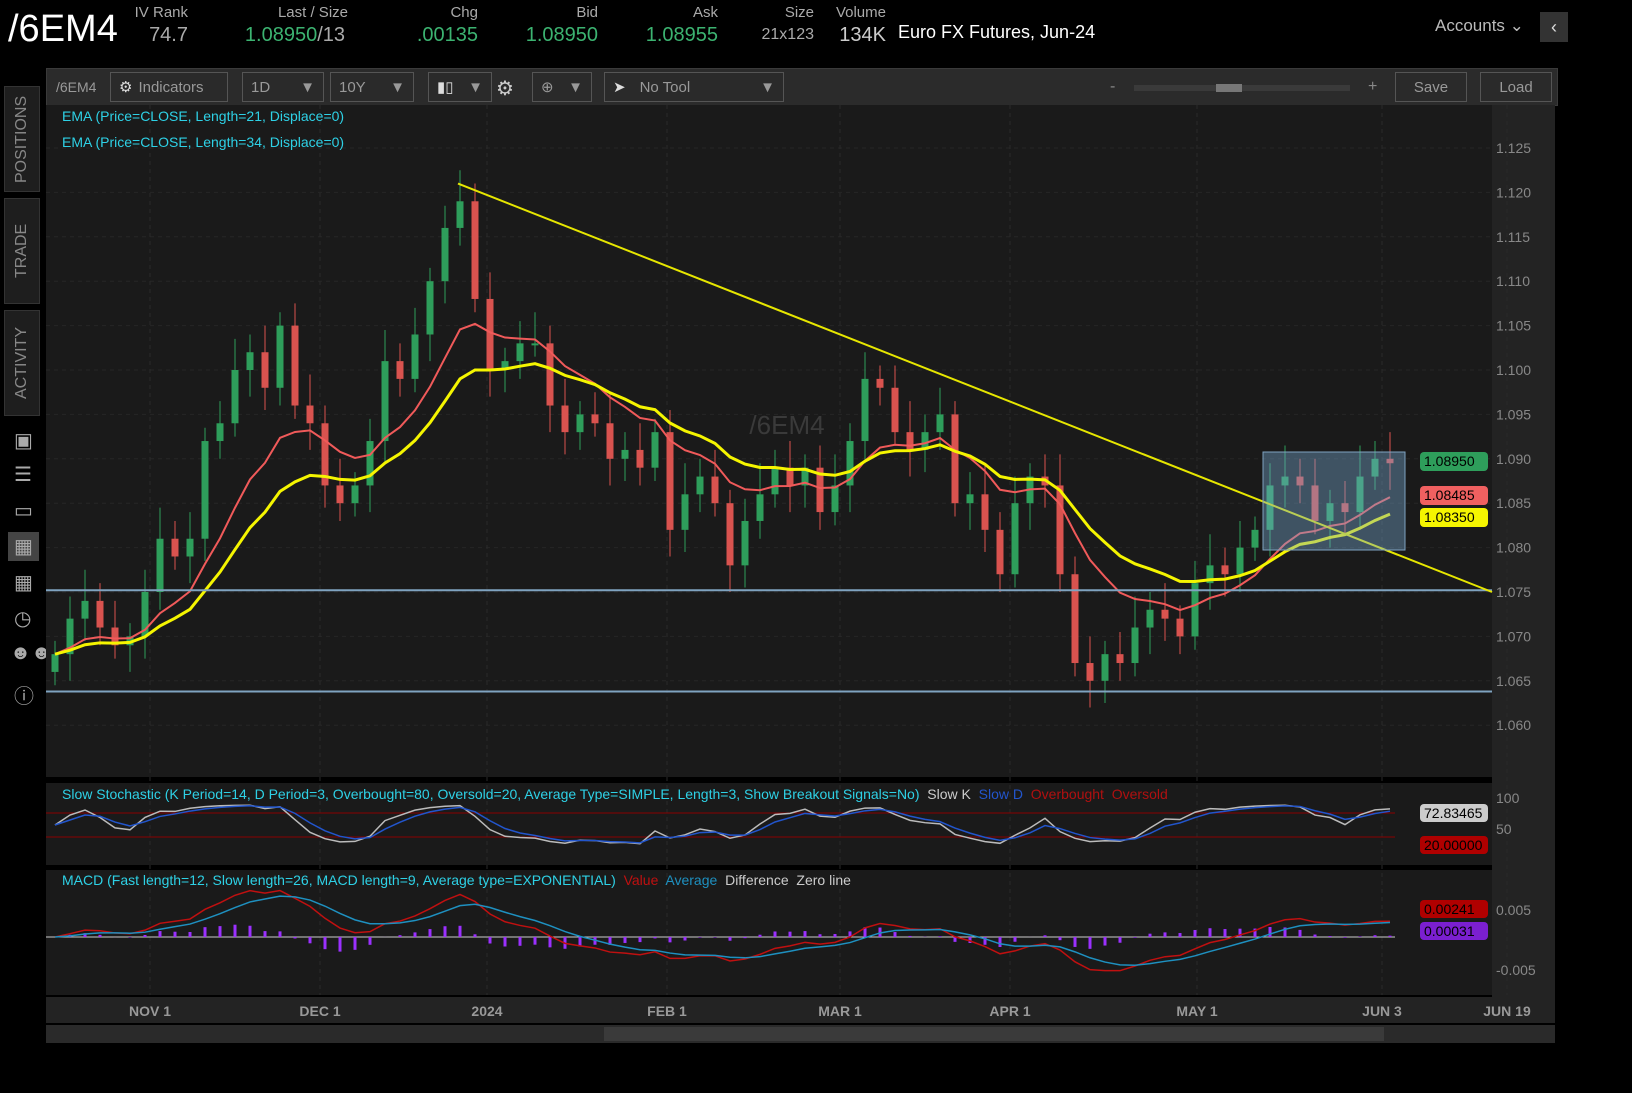  I want to click on indicator-axis-label: 0.005, so click(1513, 910).